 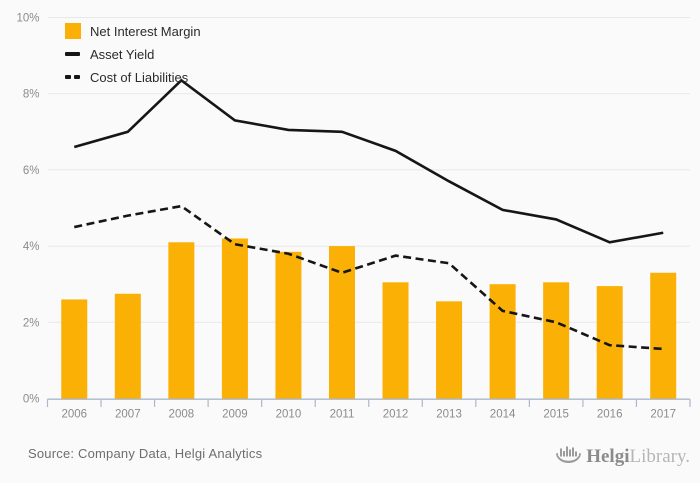 What do you see at coordinates (182, 415) in the screenshot?
I see `x-tick-label-2008: 2008` at bounding box center [182, 415].